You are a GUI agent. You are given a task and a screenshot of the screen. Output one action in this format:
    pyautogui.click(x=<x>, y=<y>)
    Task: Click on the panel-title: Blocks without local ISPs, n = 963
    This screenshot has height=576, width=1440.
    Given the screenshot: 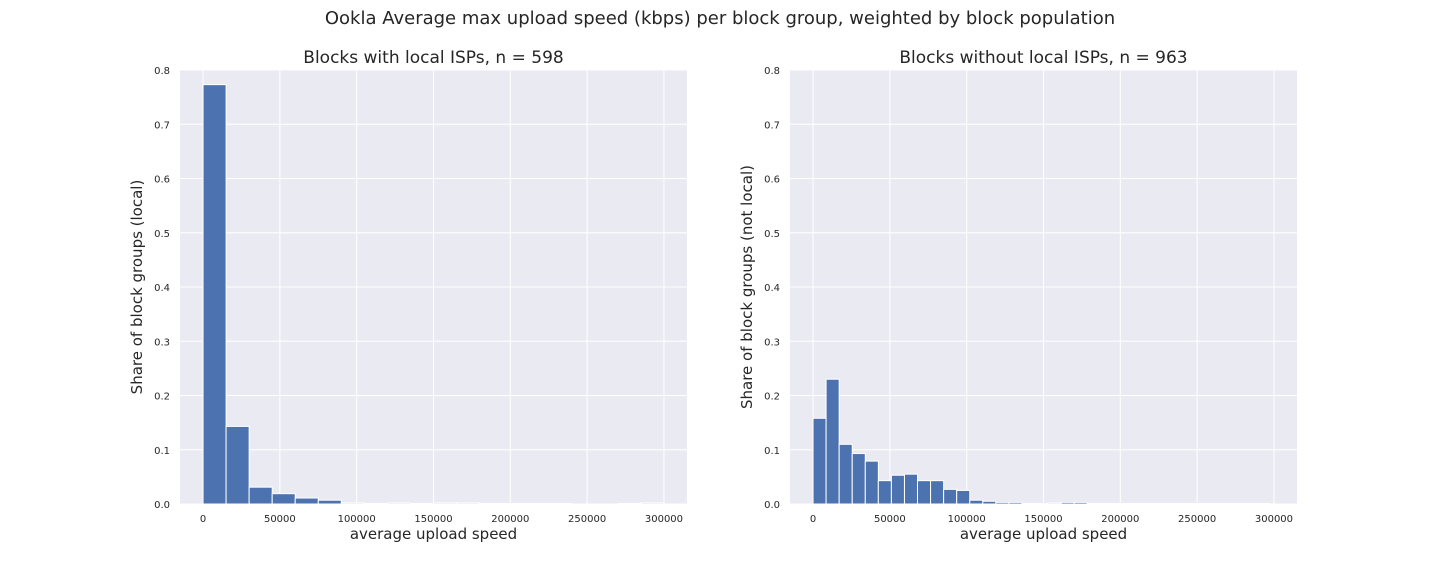 What is the action you would take?
    pyautogui.click(x=1043, y=58)
    